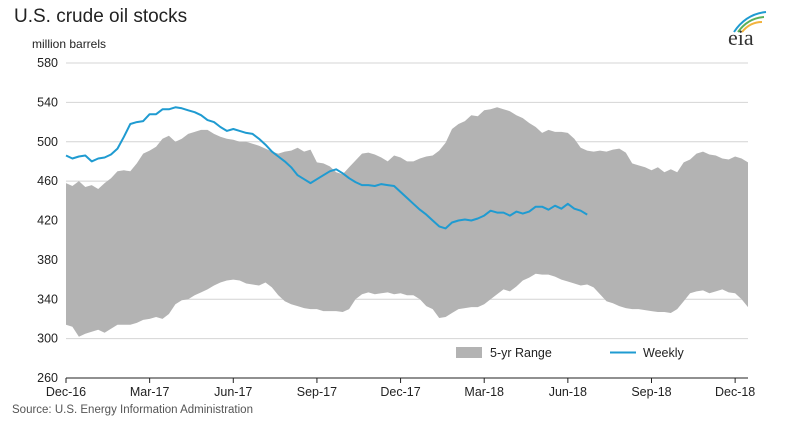 The image size is (790, 425). I want to click on x-tick-label: Sep-18, so click(651, 392).